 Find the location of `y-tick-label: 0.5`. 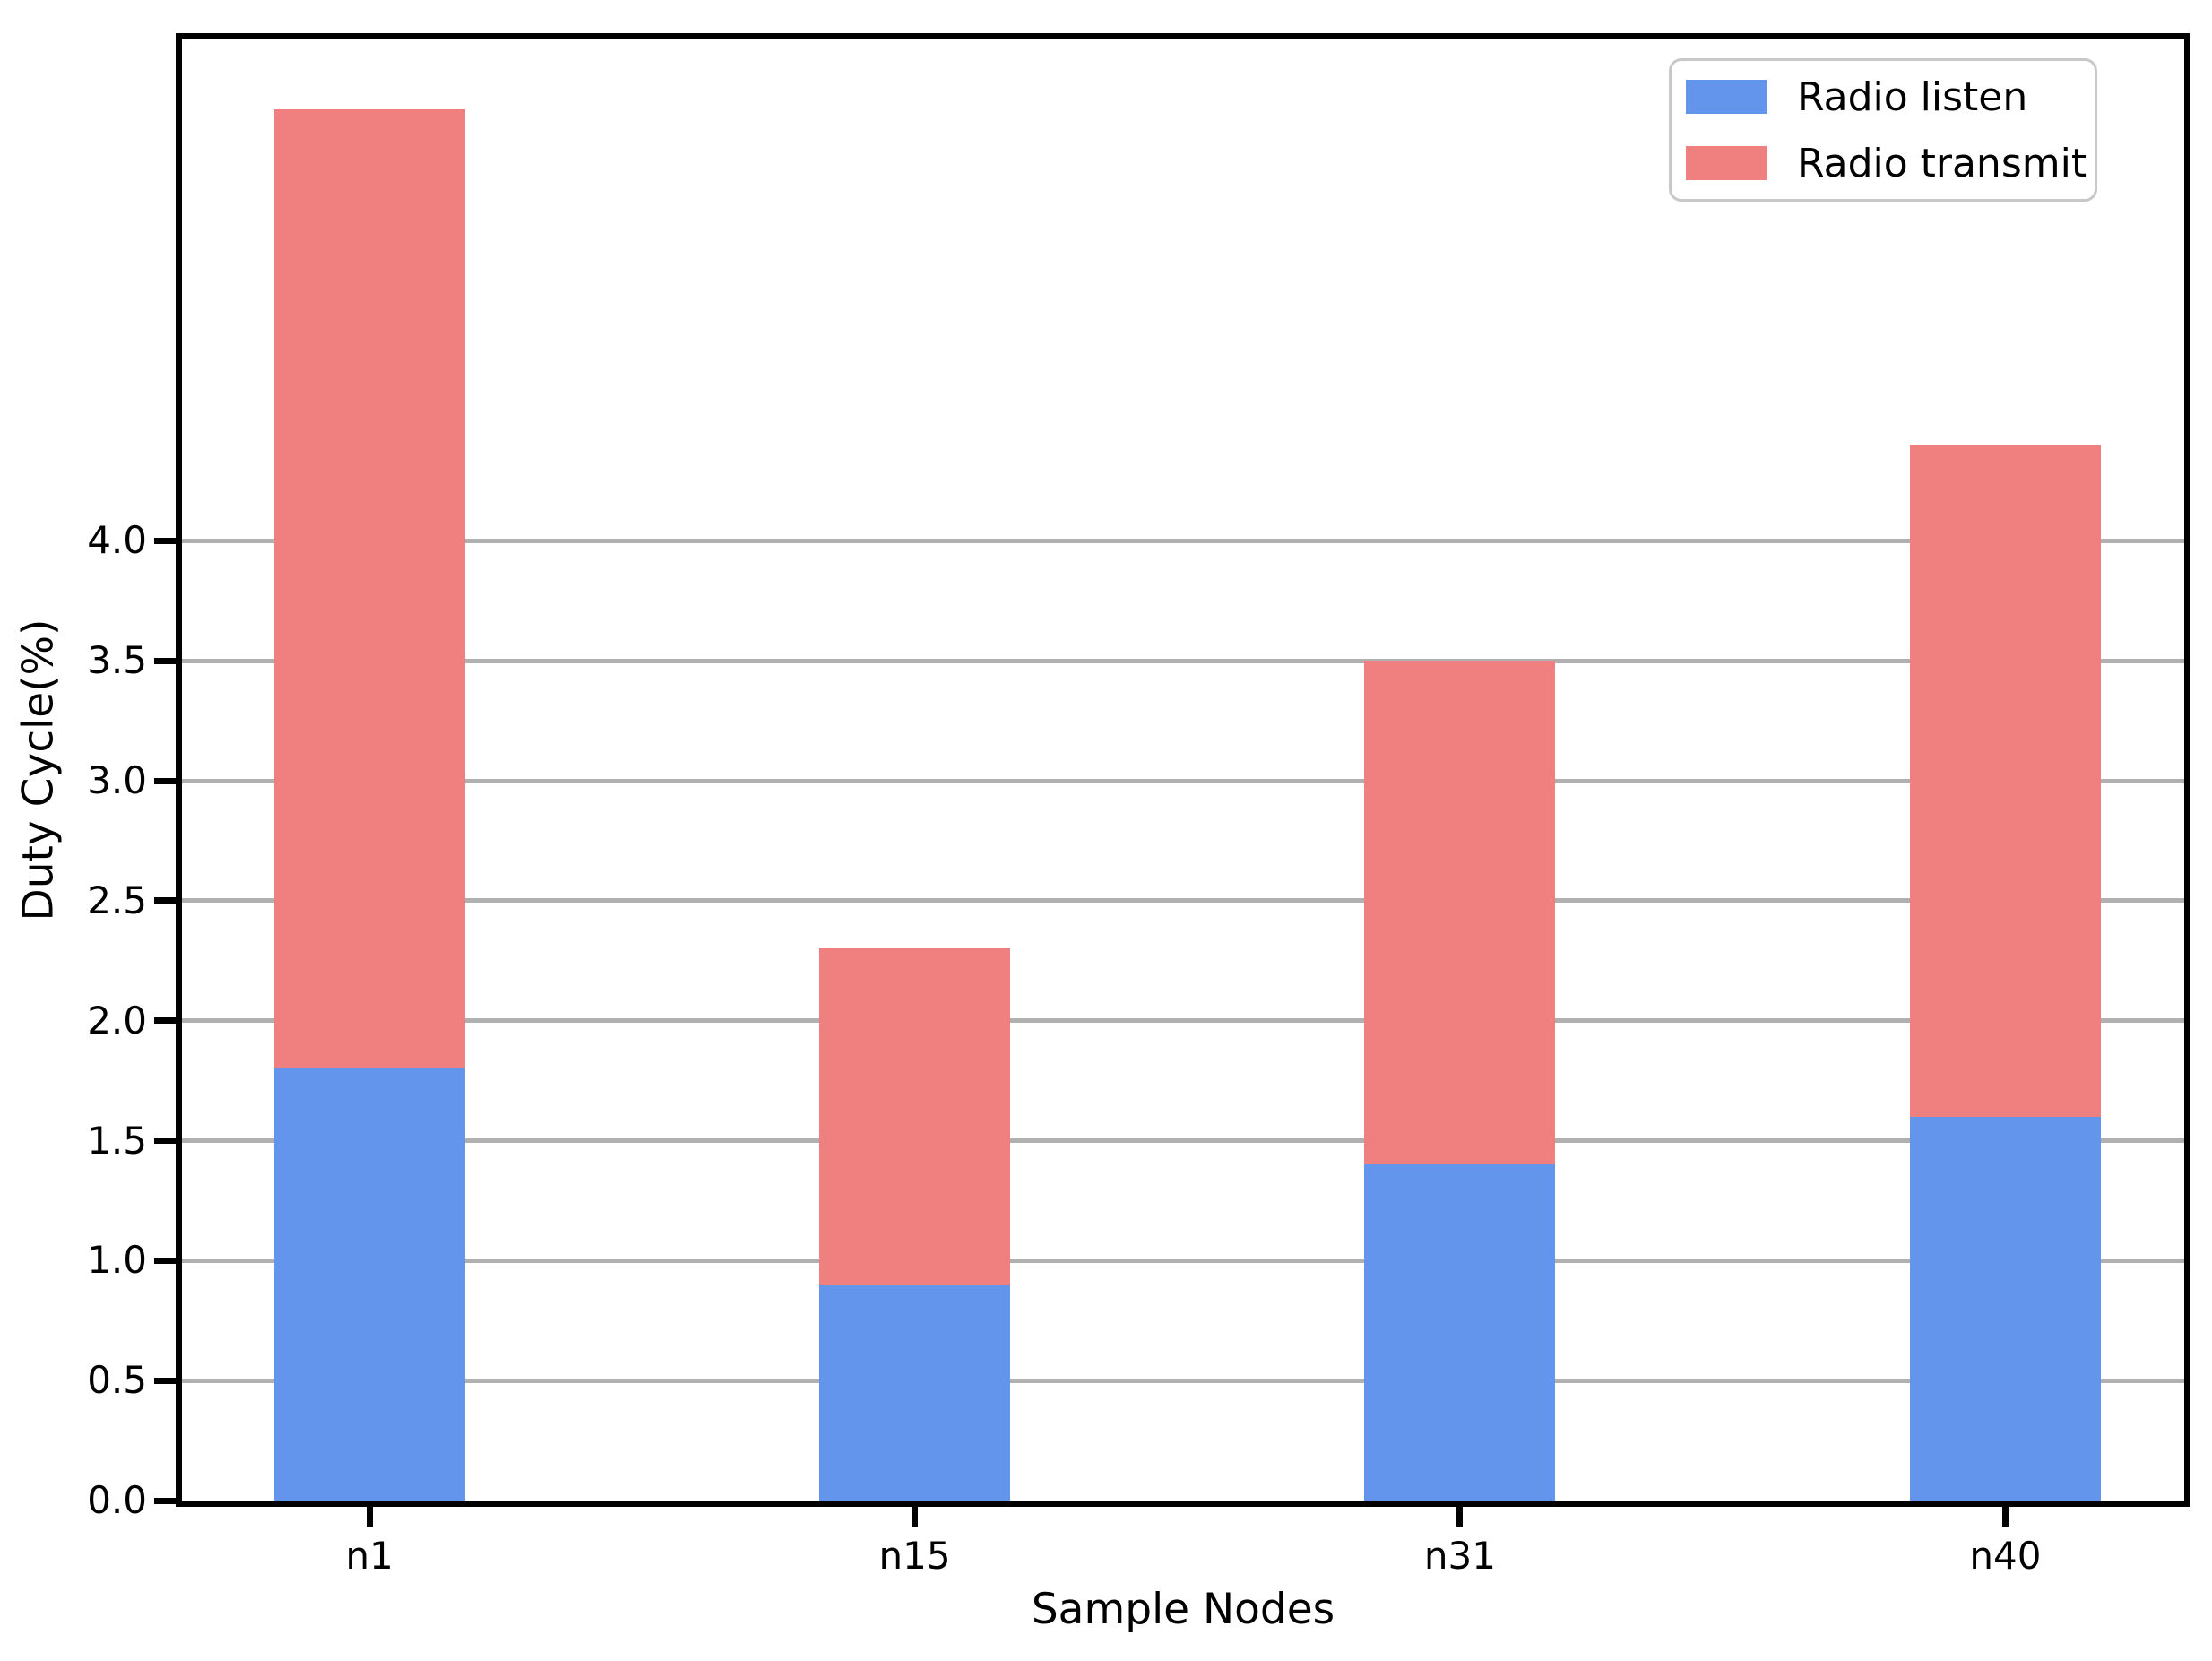

y-tick-label: 0.5 is located at coordinates (117, 1380).